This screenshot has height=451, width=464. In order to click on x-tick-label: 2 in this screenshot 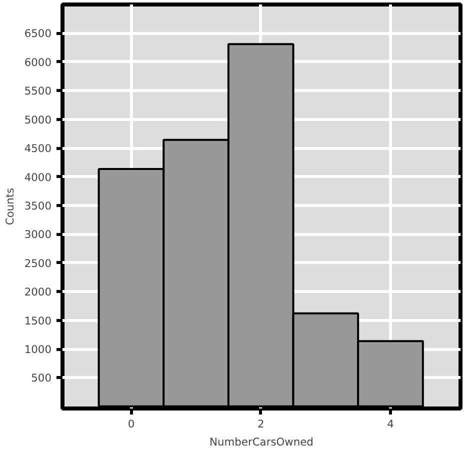, I will do `click(260, 424)`.